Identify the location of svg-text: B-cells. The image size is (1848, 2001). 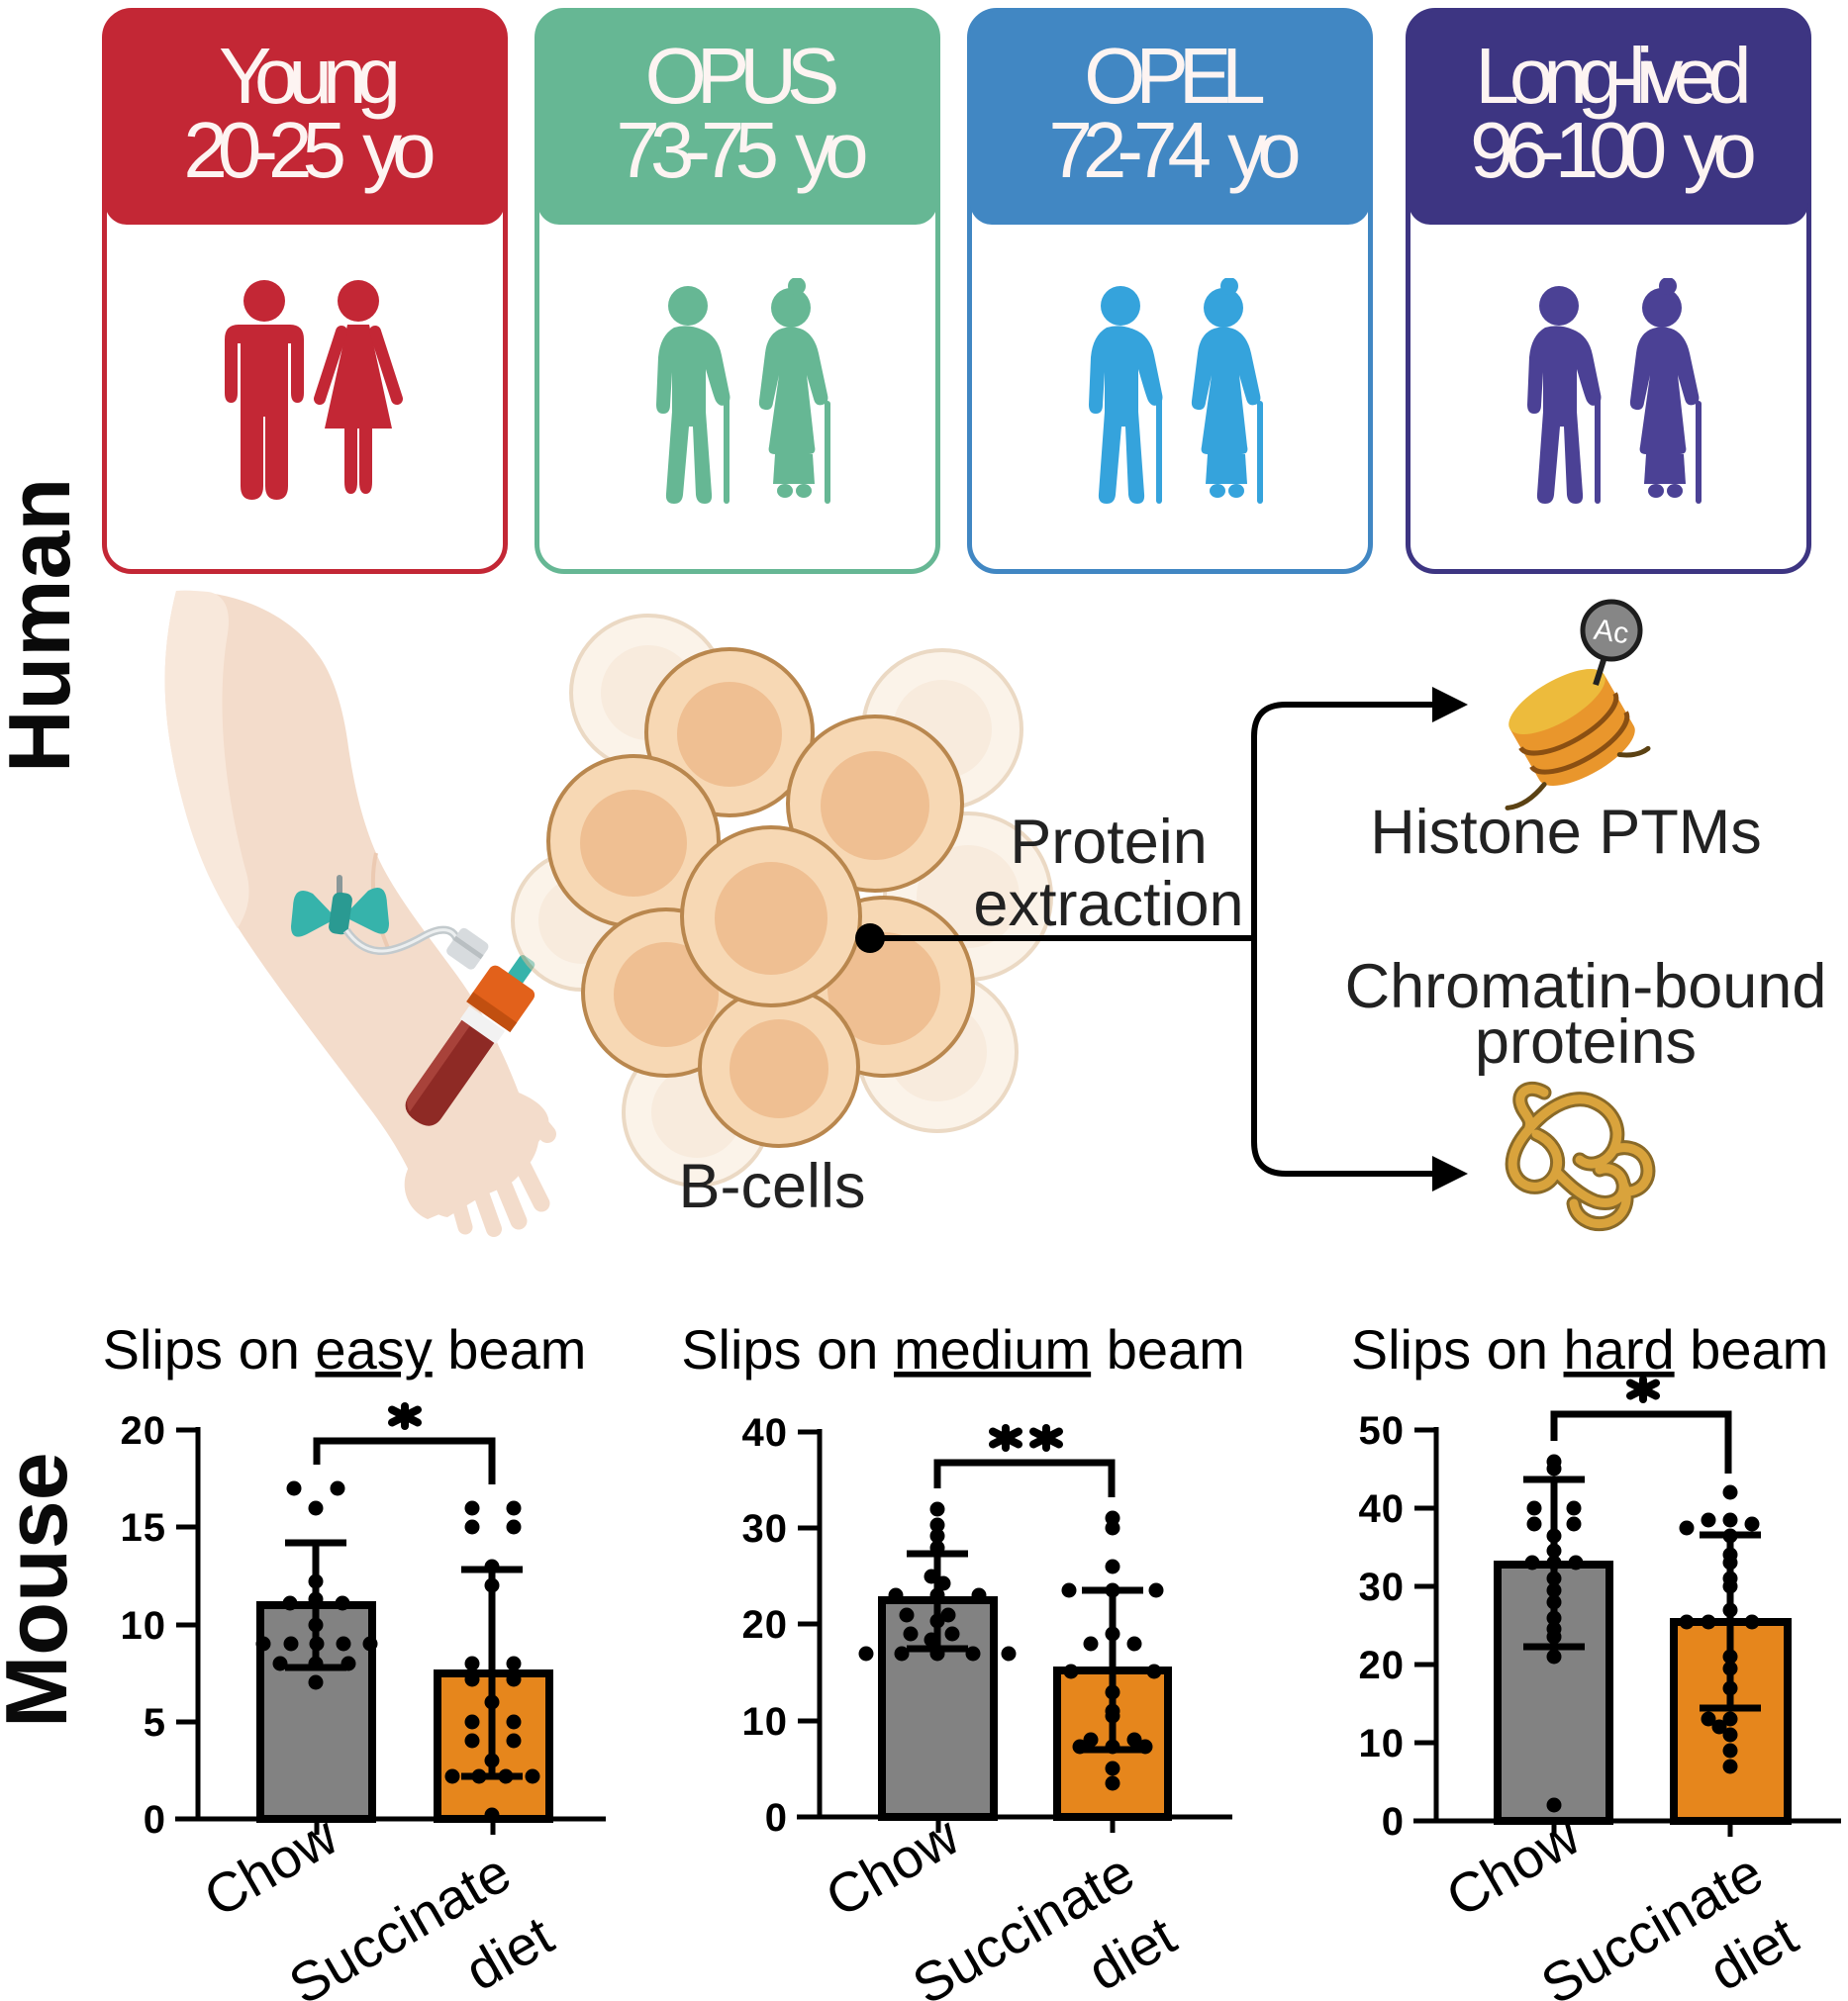
(771, 1187).